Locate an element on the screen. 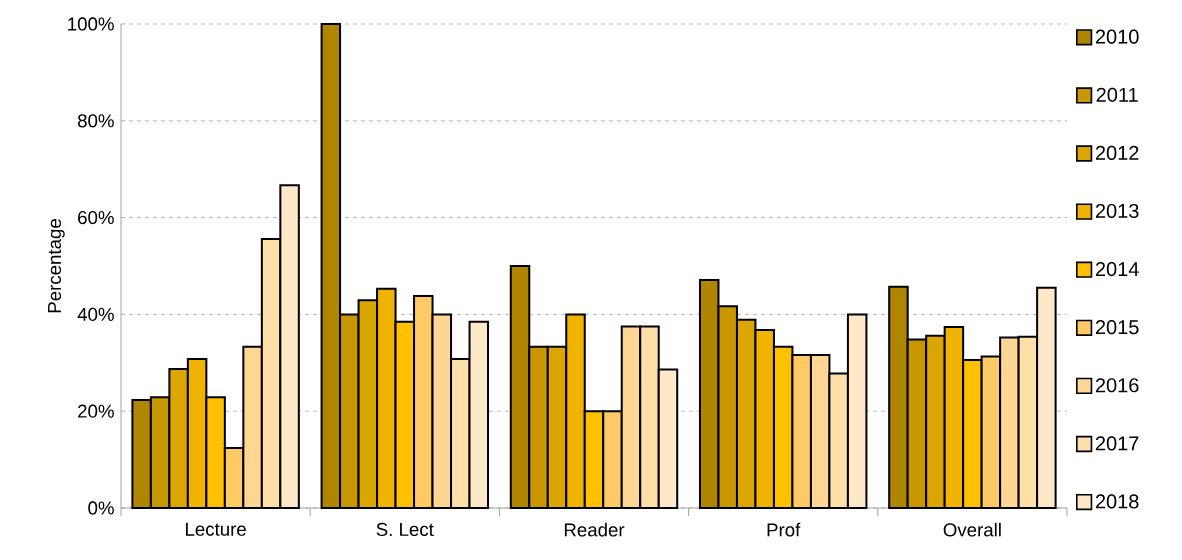  legend-label: 2016 is located at coordinates (1117, 385).